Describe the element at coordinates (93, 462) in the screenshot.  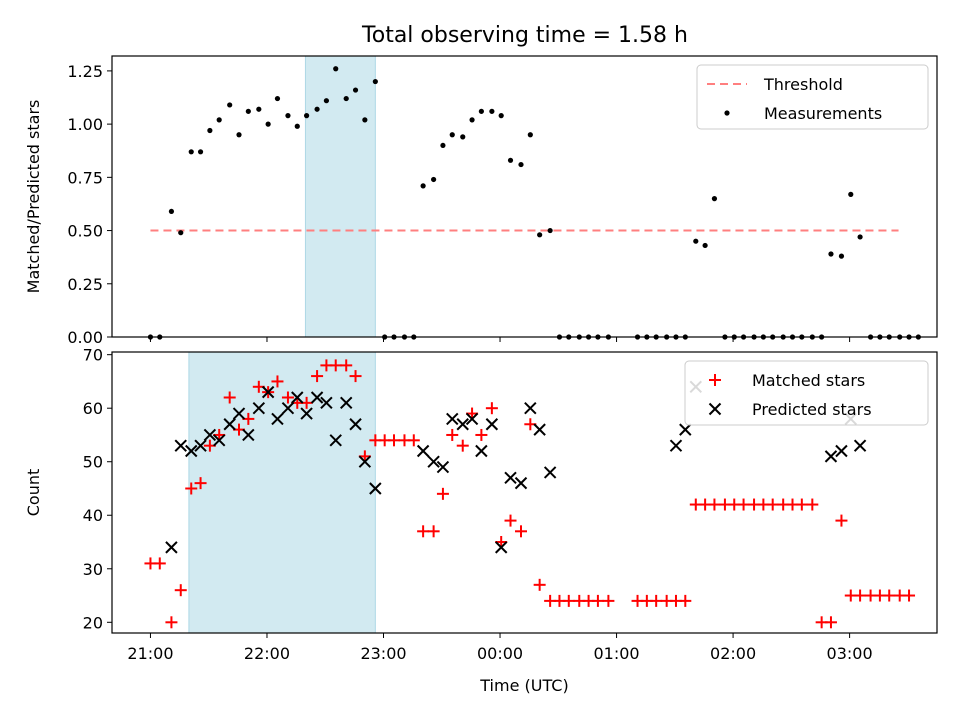
I see `y-tick-label: 50` at that location.